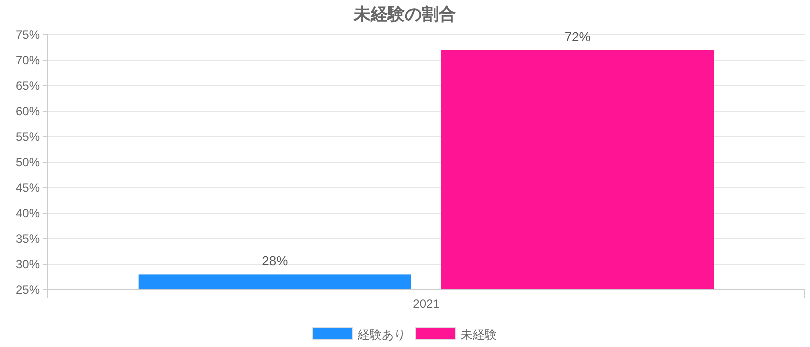 This screenshot has height=347, width=810. What do you see at coordinates (28, 188) in the screenshot?
I see `y-tick-label: 45%` at bounding box center [28, 188].